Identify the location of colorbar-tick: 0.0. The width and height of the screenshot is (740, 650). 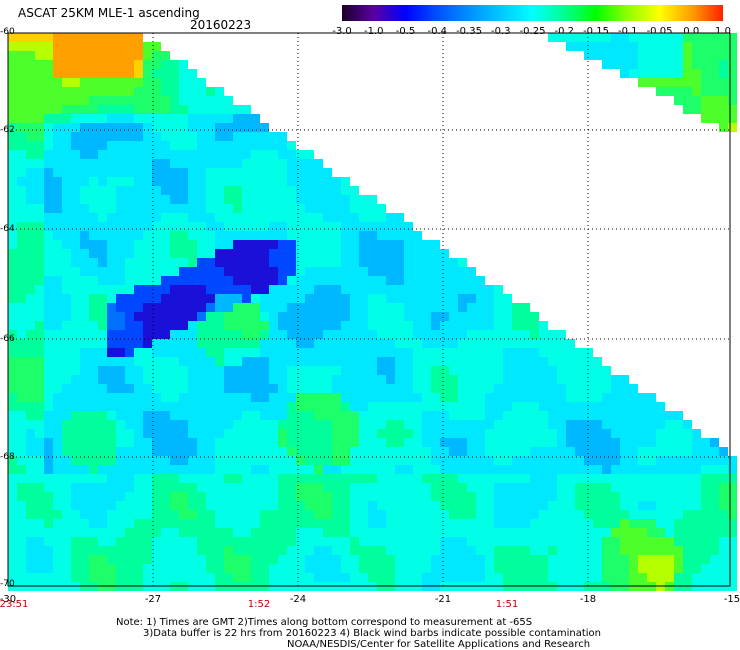
(691, 31).